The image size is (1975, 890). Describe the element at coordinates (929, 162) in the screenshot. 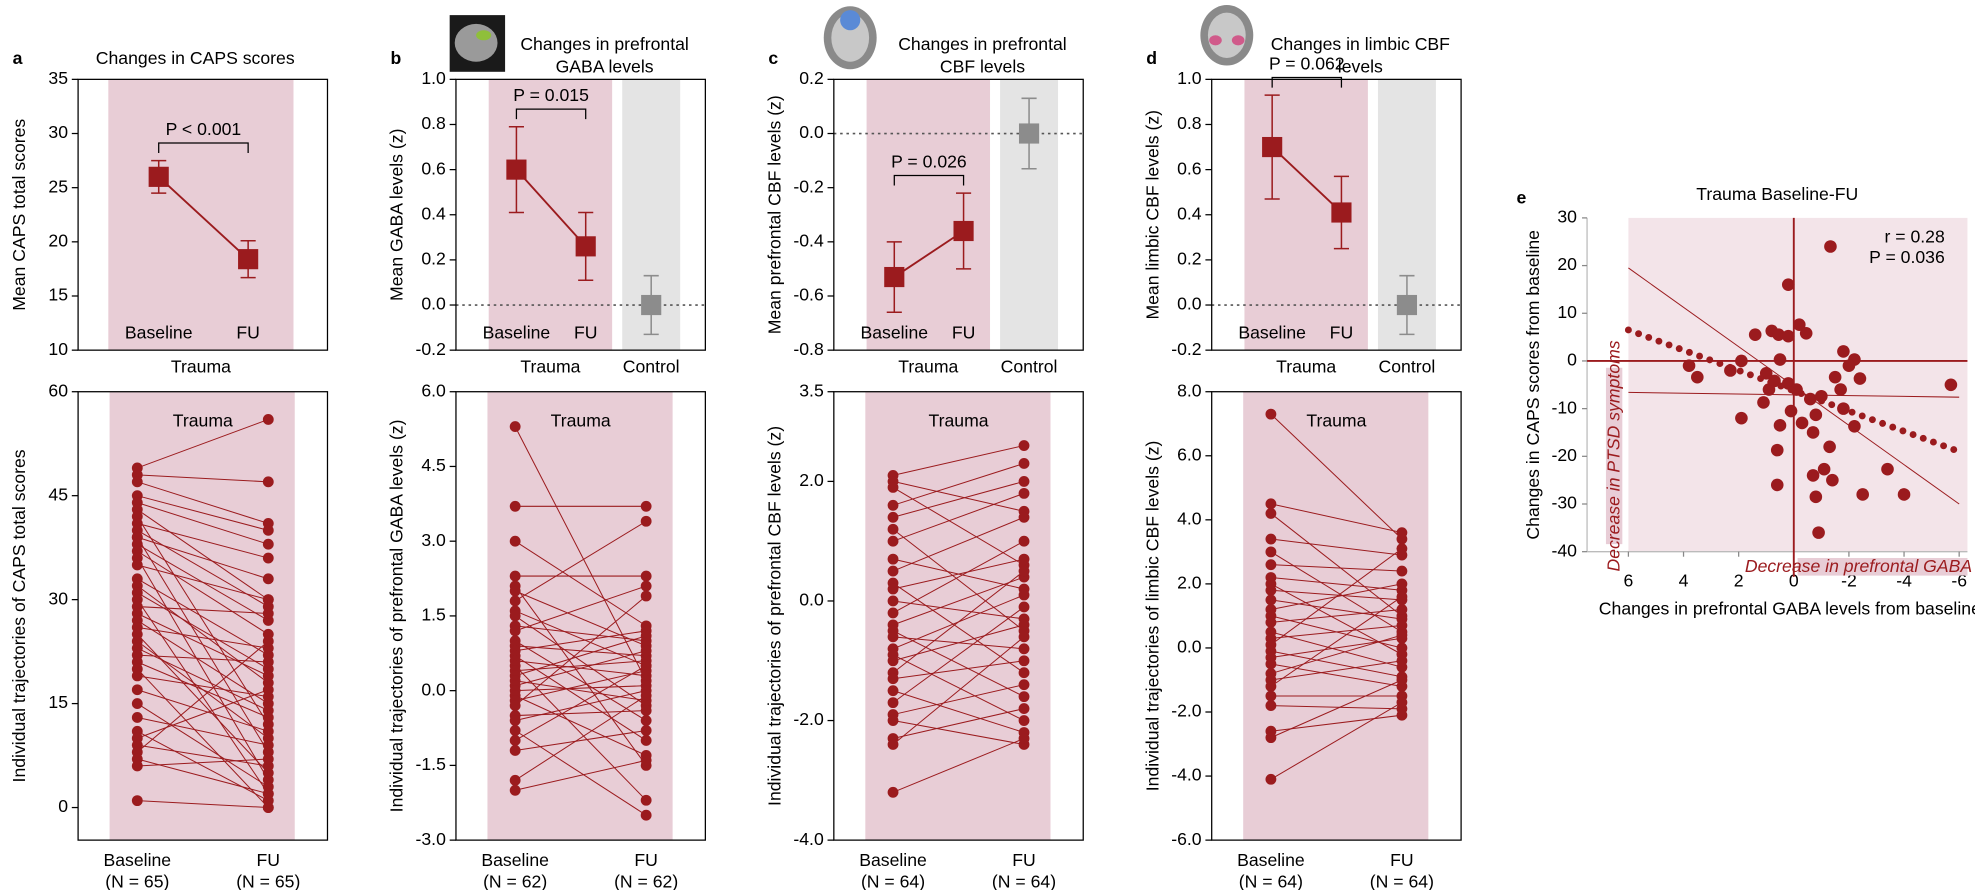

I see `p-value: P = 0.026` at that location.